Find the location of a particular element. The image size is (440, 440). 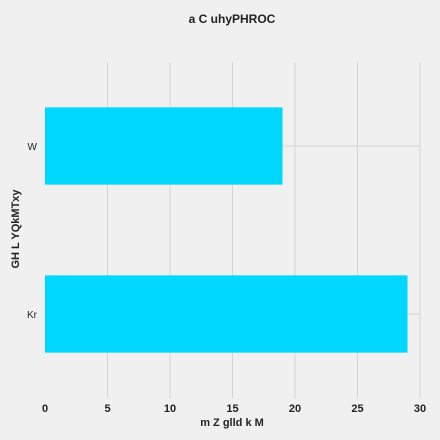

x-axis-ticks: 0 5 10 15 20 25 30 is located at coordinates (234, 409).